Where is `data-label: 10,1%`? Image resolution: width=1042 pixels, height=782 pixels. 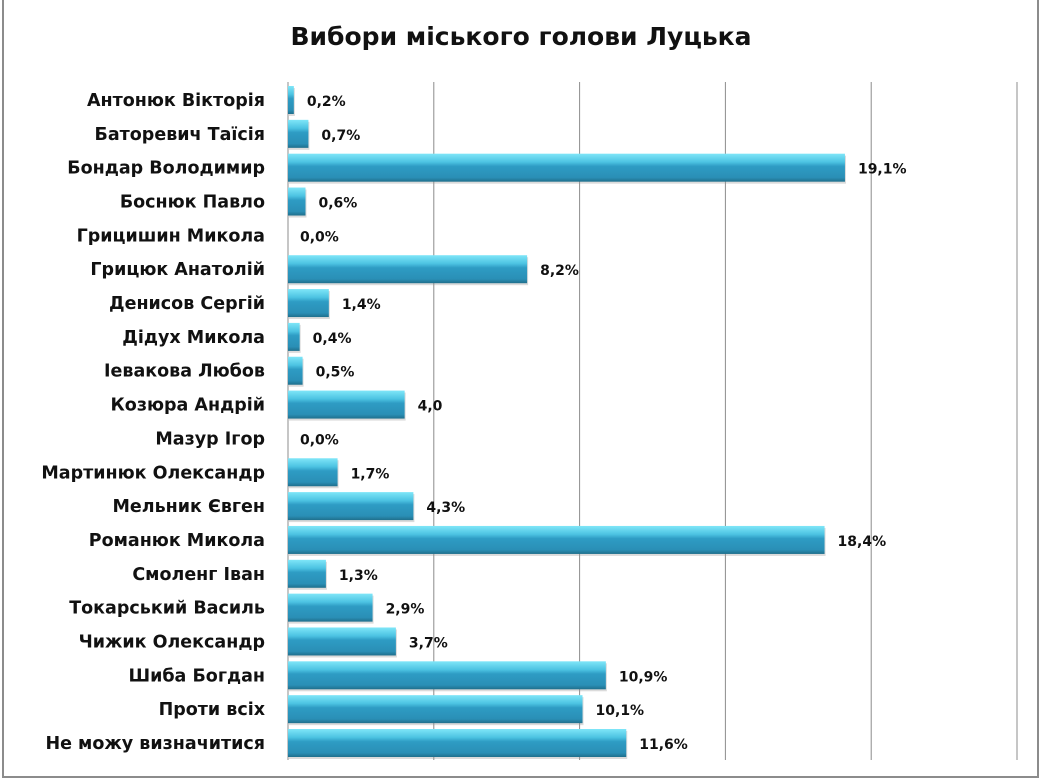 data-label: 10,1% is located at coordinates (620, 711).